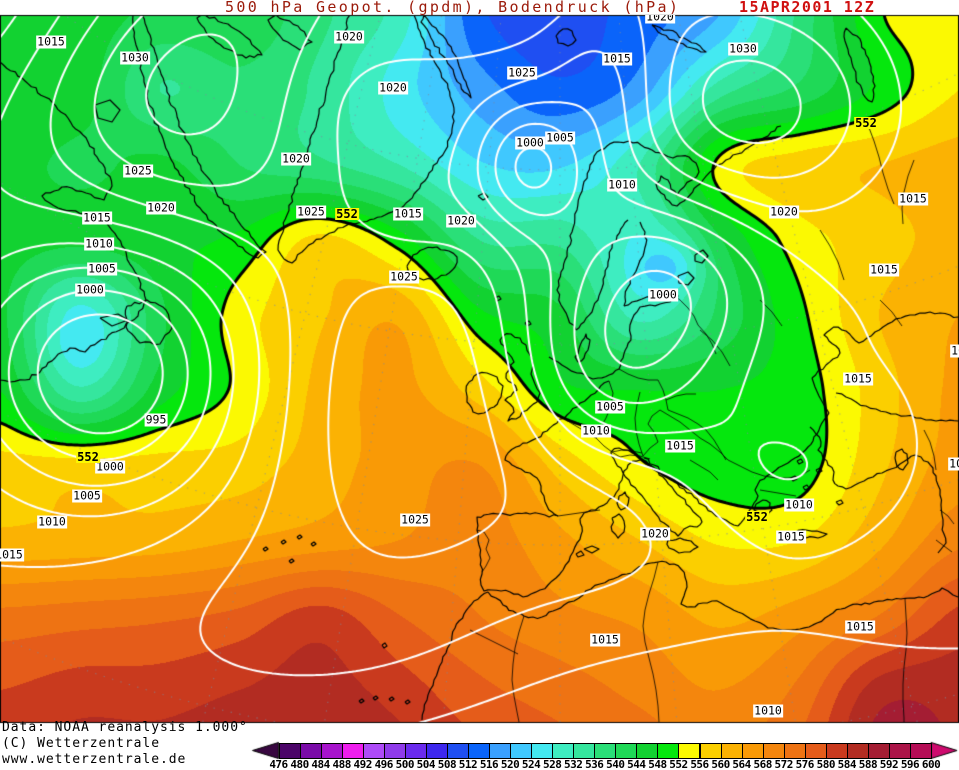 This screenshot has height=770, width=959. What do you see at coordinates (489, 764) in the screenshot?
I see `legend-value: 516` at bounding box center [489, 764].